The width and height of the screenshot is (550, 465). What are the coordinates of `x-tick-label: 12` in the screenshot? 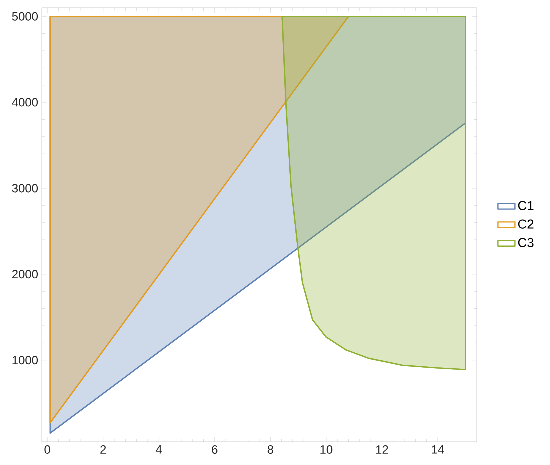 It's located at (382, 450).